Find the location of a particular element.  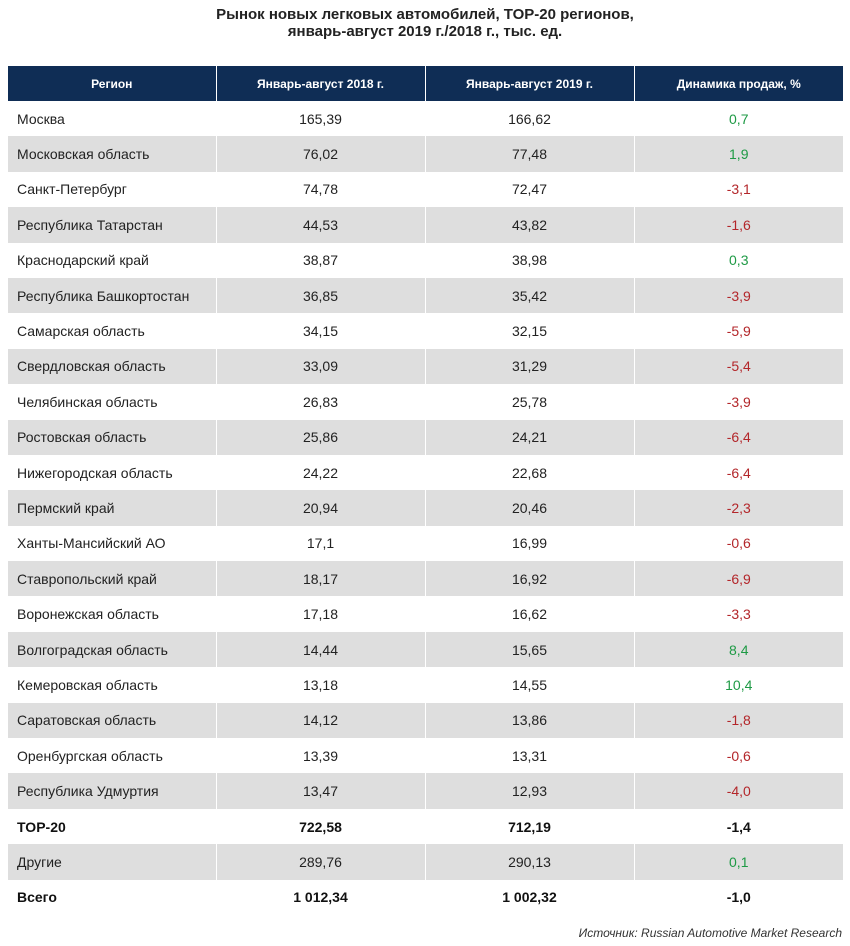

table-row: Пермский край 20,94 20,46 -2,3 is located at coordinates (425, 508).